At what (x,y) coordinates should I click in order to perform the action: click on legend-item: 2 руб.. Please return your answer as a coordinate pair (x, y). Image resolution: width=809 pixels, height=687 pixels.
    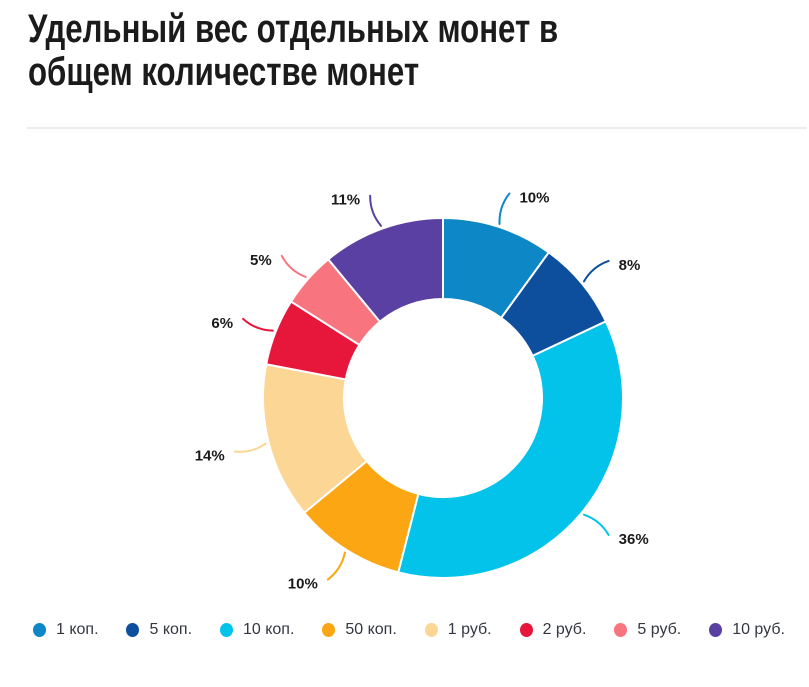
    Looking at the image, I should click on (553, 630).